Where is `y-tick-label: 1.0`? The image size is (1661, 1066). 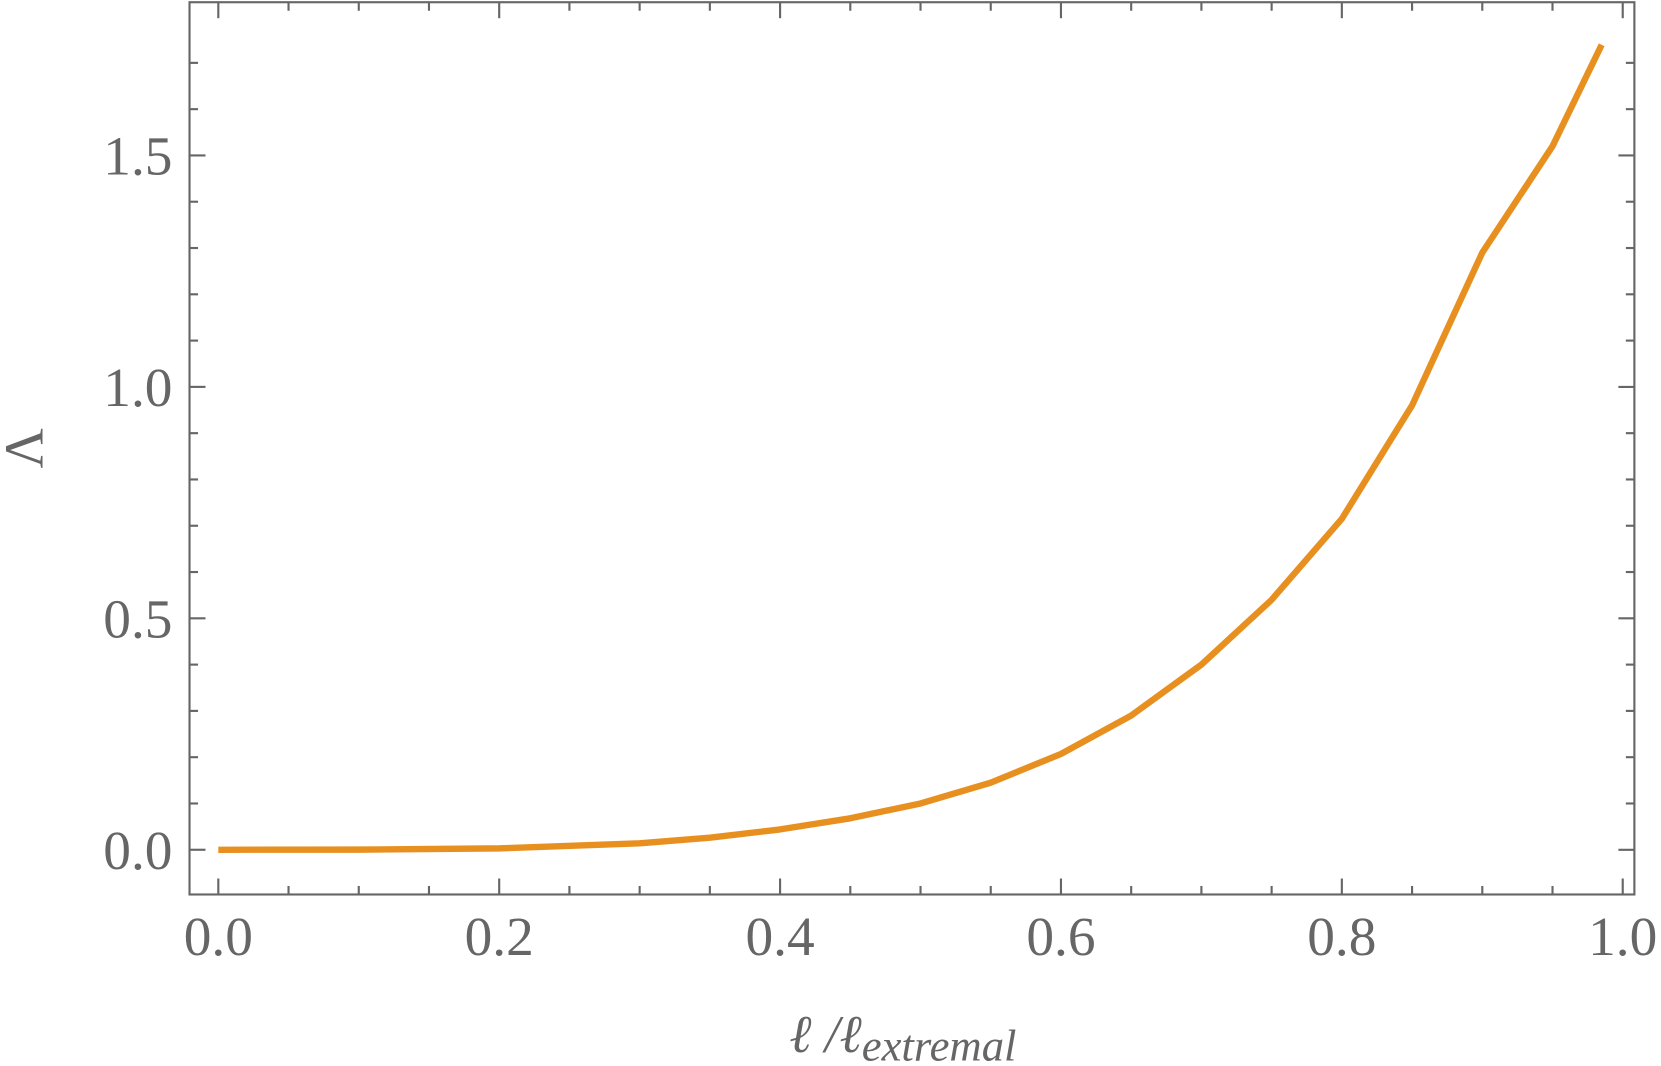 y-tick-label: 1.0 is located at coordinates (137, 387).